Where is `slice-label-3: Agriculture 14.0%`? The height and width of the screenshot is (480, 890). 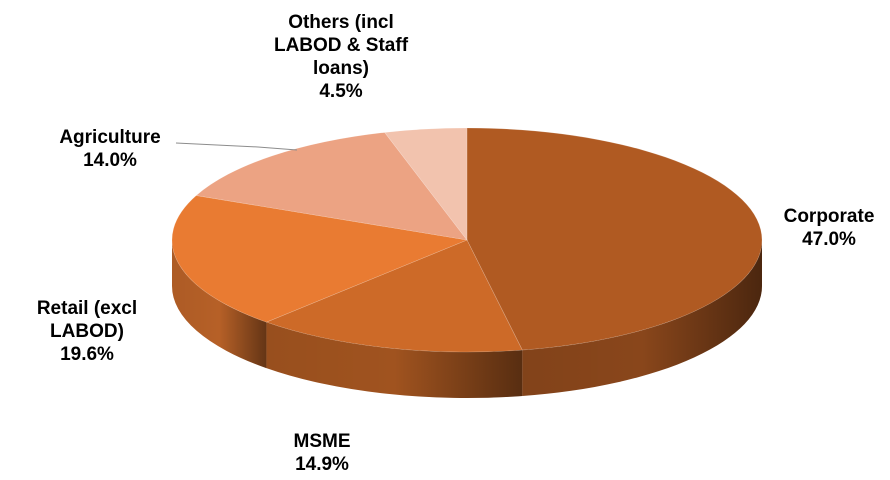 slice-label-3: Agriculture 14.0% is located at coordinates (109, 149).